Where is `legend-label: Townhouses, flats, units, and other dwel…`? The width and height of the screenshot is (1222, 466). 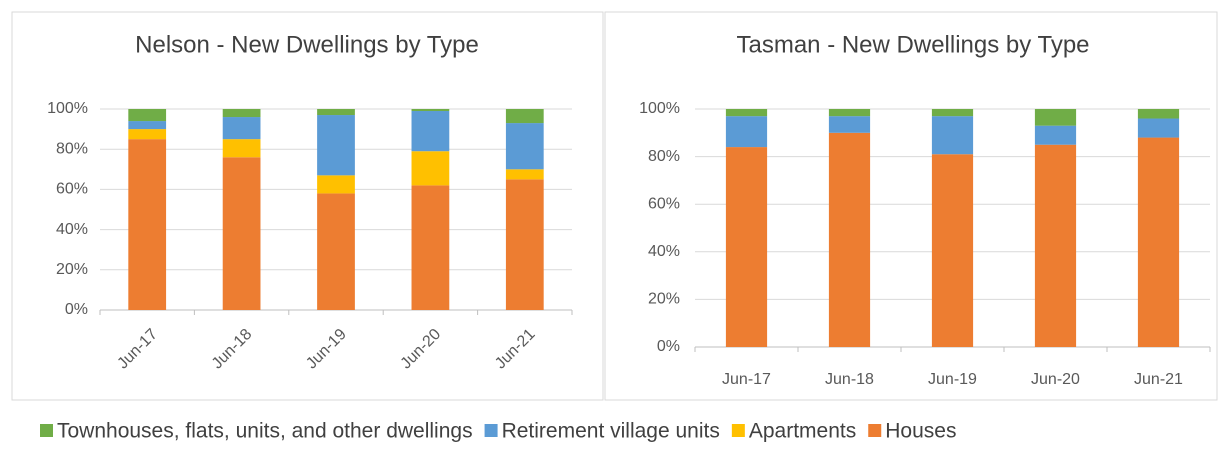 legend-label: Townhouses, flats, units, and other dwel… is located at coordinates (265, 431).